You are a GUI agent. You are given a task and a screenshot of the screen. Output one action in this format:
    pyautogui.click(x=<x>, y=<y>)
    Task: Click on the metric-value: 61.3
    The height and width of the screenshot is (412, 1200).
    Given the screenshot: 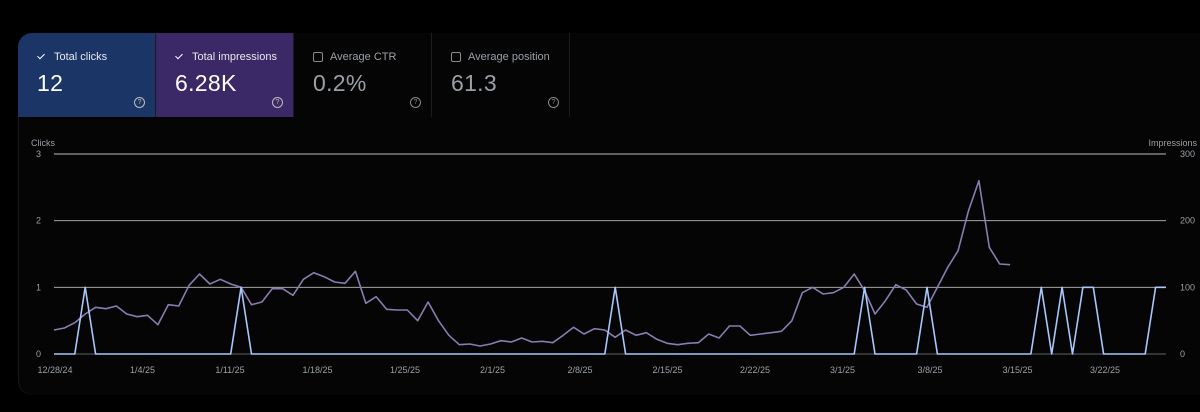 What is the action you would take?
    pyautogui.click(x=474, y=83)
    